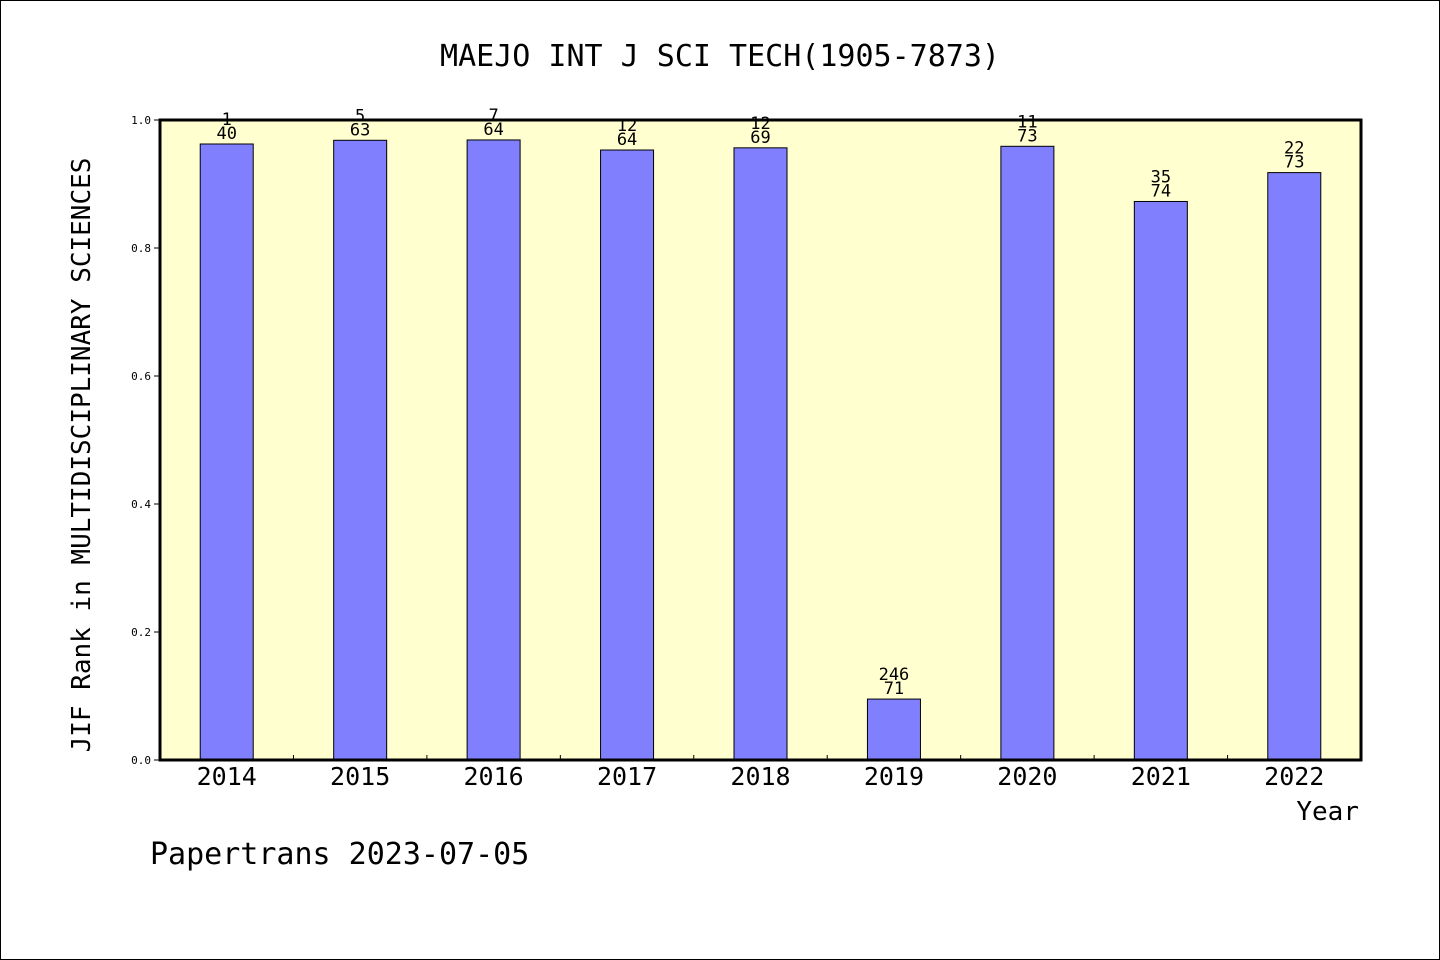 The height and width of the screenshot is (960, 1440). I want to click on bar-total-label: 40, so click(226, 134).